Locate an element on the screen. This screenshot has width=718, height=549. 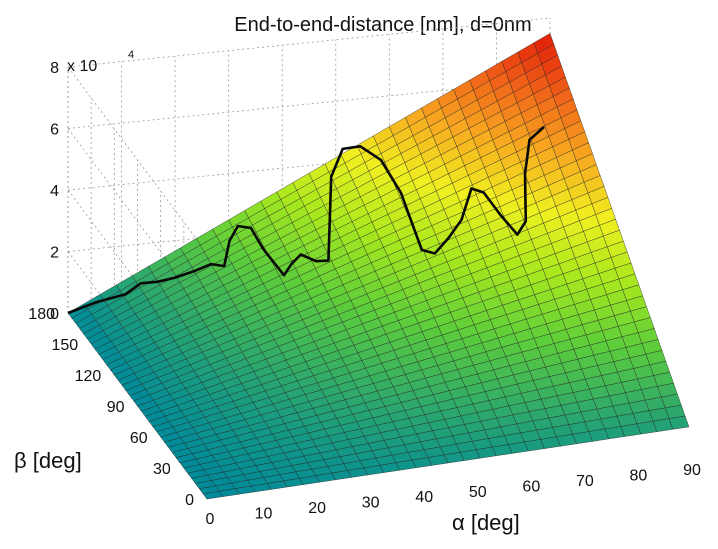
z-tick-label: 0 is located at coordinates (54, 314).